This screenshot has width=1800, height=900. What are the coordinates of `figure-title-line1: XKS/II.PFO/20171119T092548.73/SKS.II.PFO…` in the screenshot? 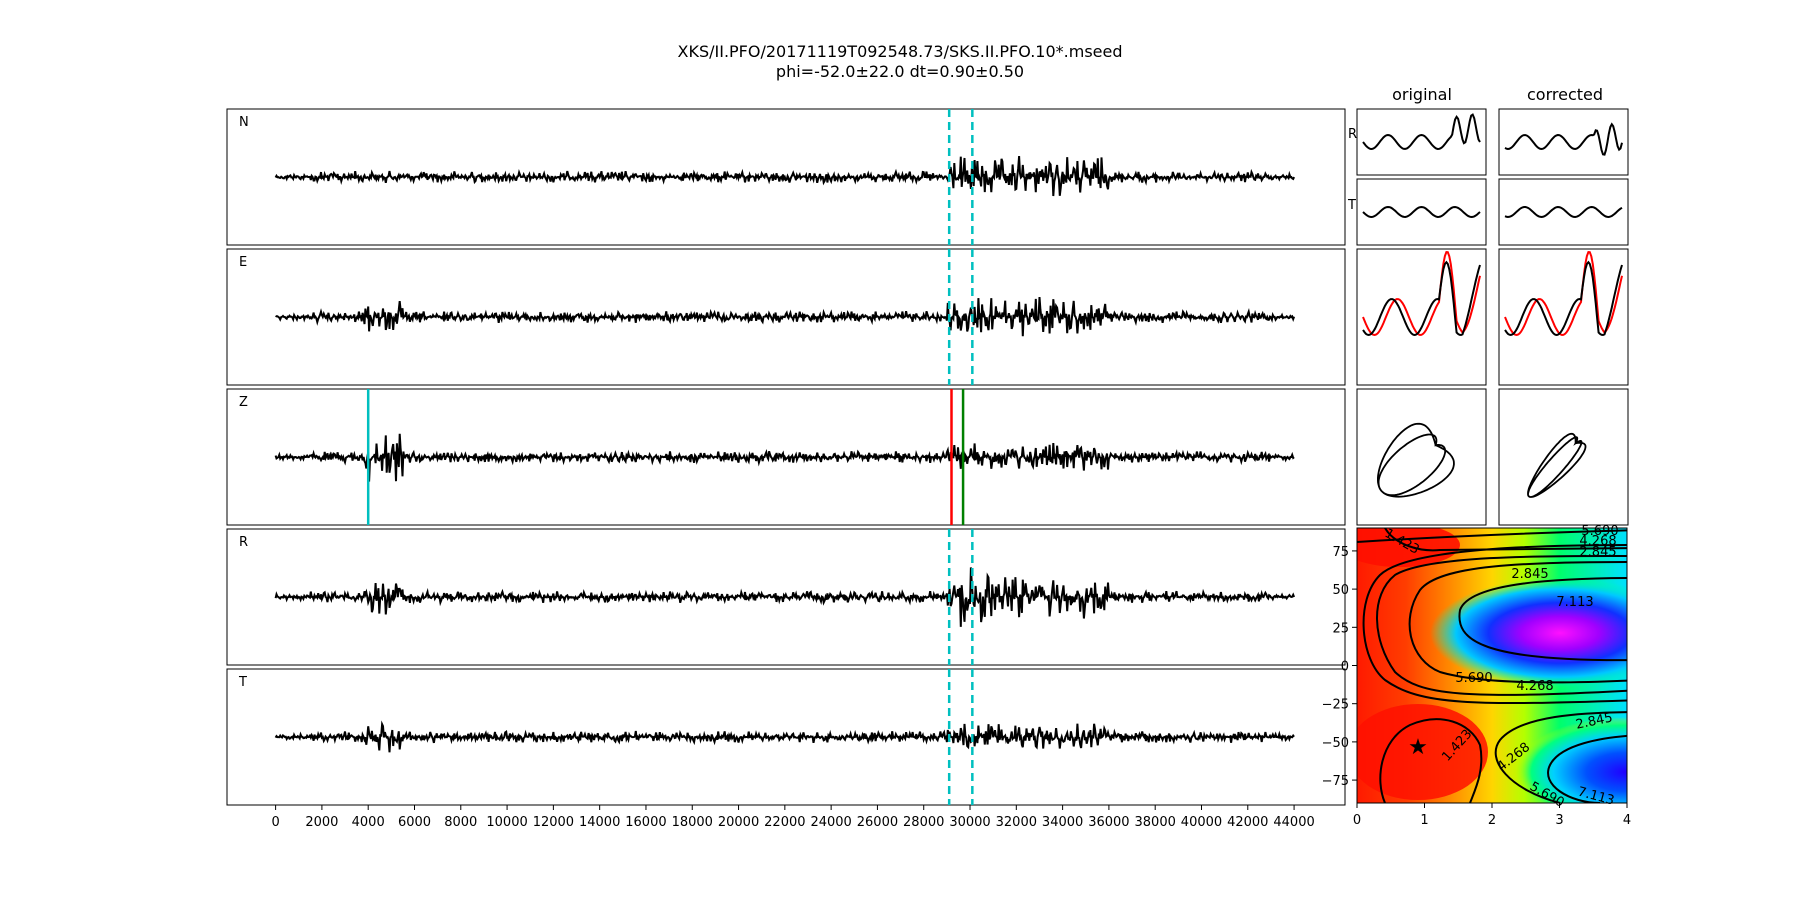 It's located at (900, 51).